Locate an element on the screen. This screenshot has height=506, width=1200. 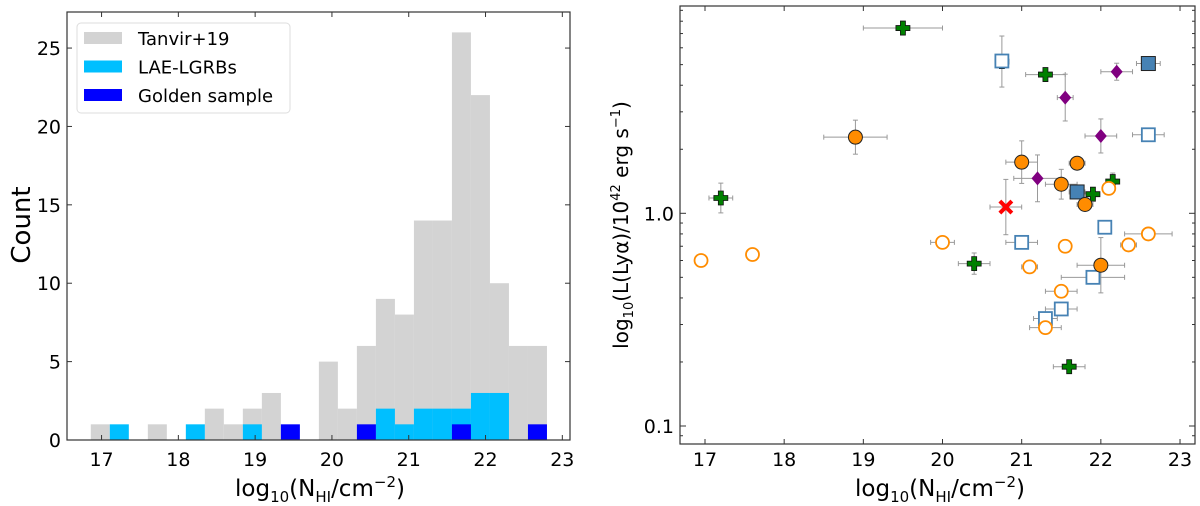
y-tick-label: 10 is located at coordinates (49, 284).